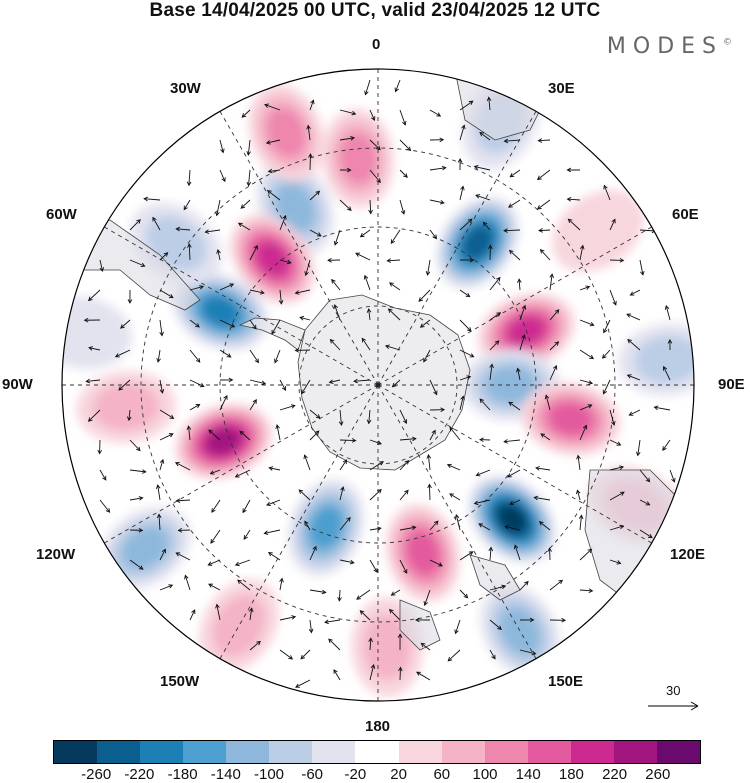 Image resolution: width=750 pixels, height=783 pixels. Describe the element at coordinates (673, 690) in the screenshot. I see `reference-vector-label: 30` at that location.